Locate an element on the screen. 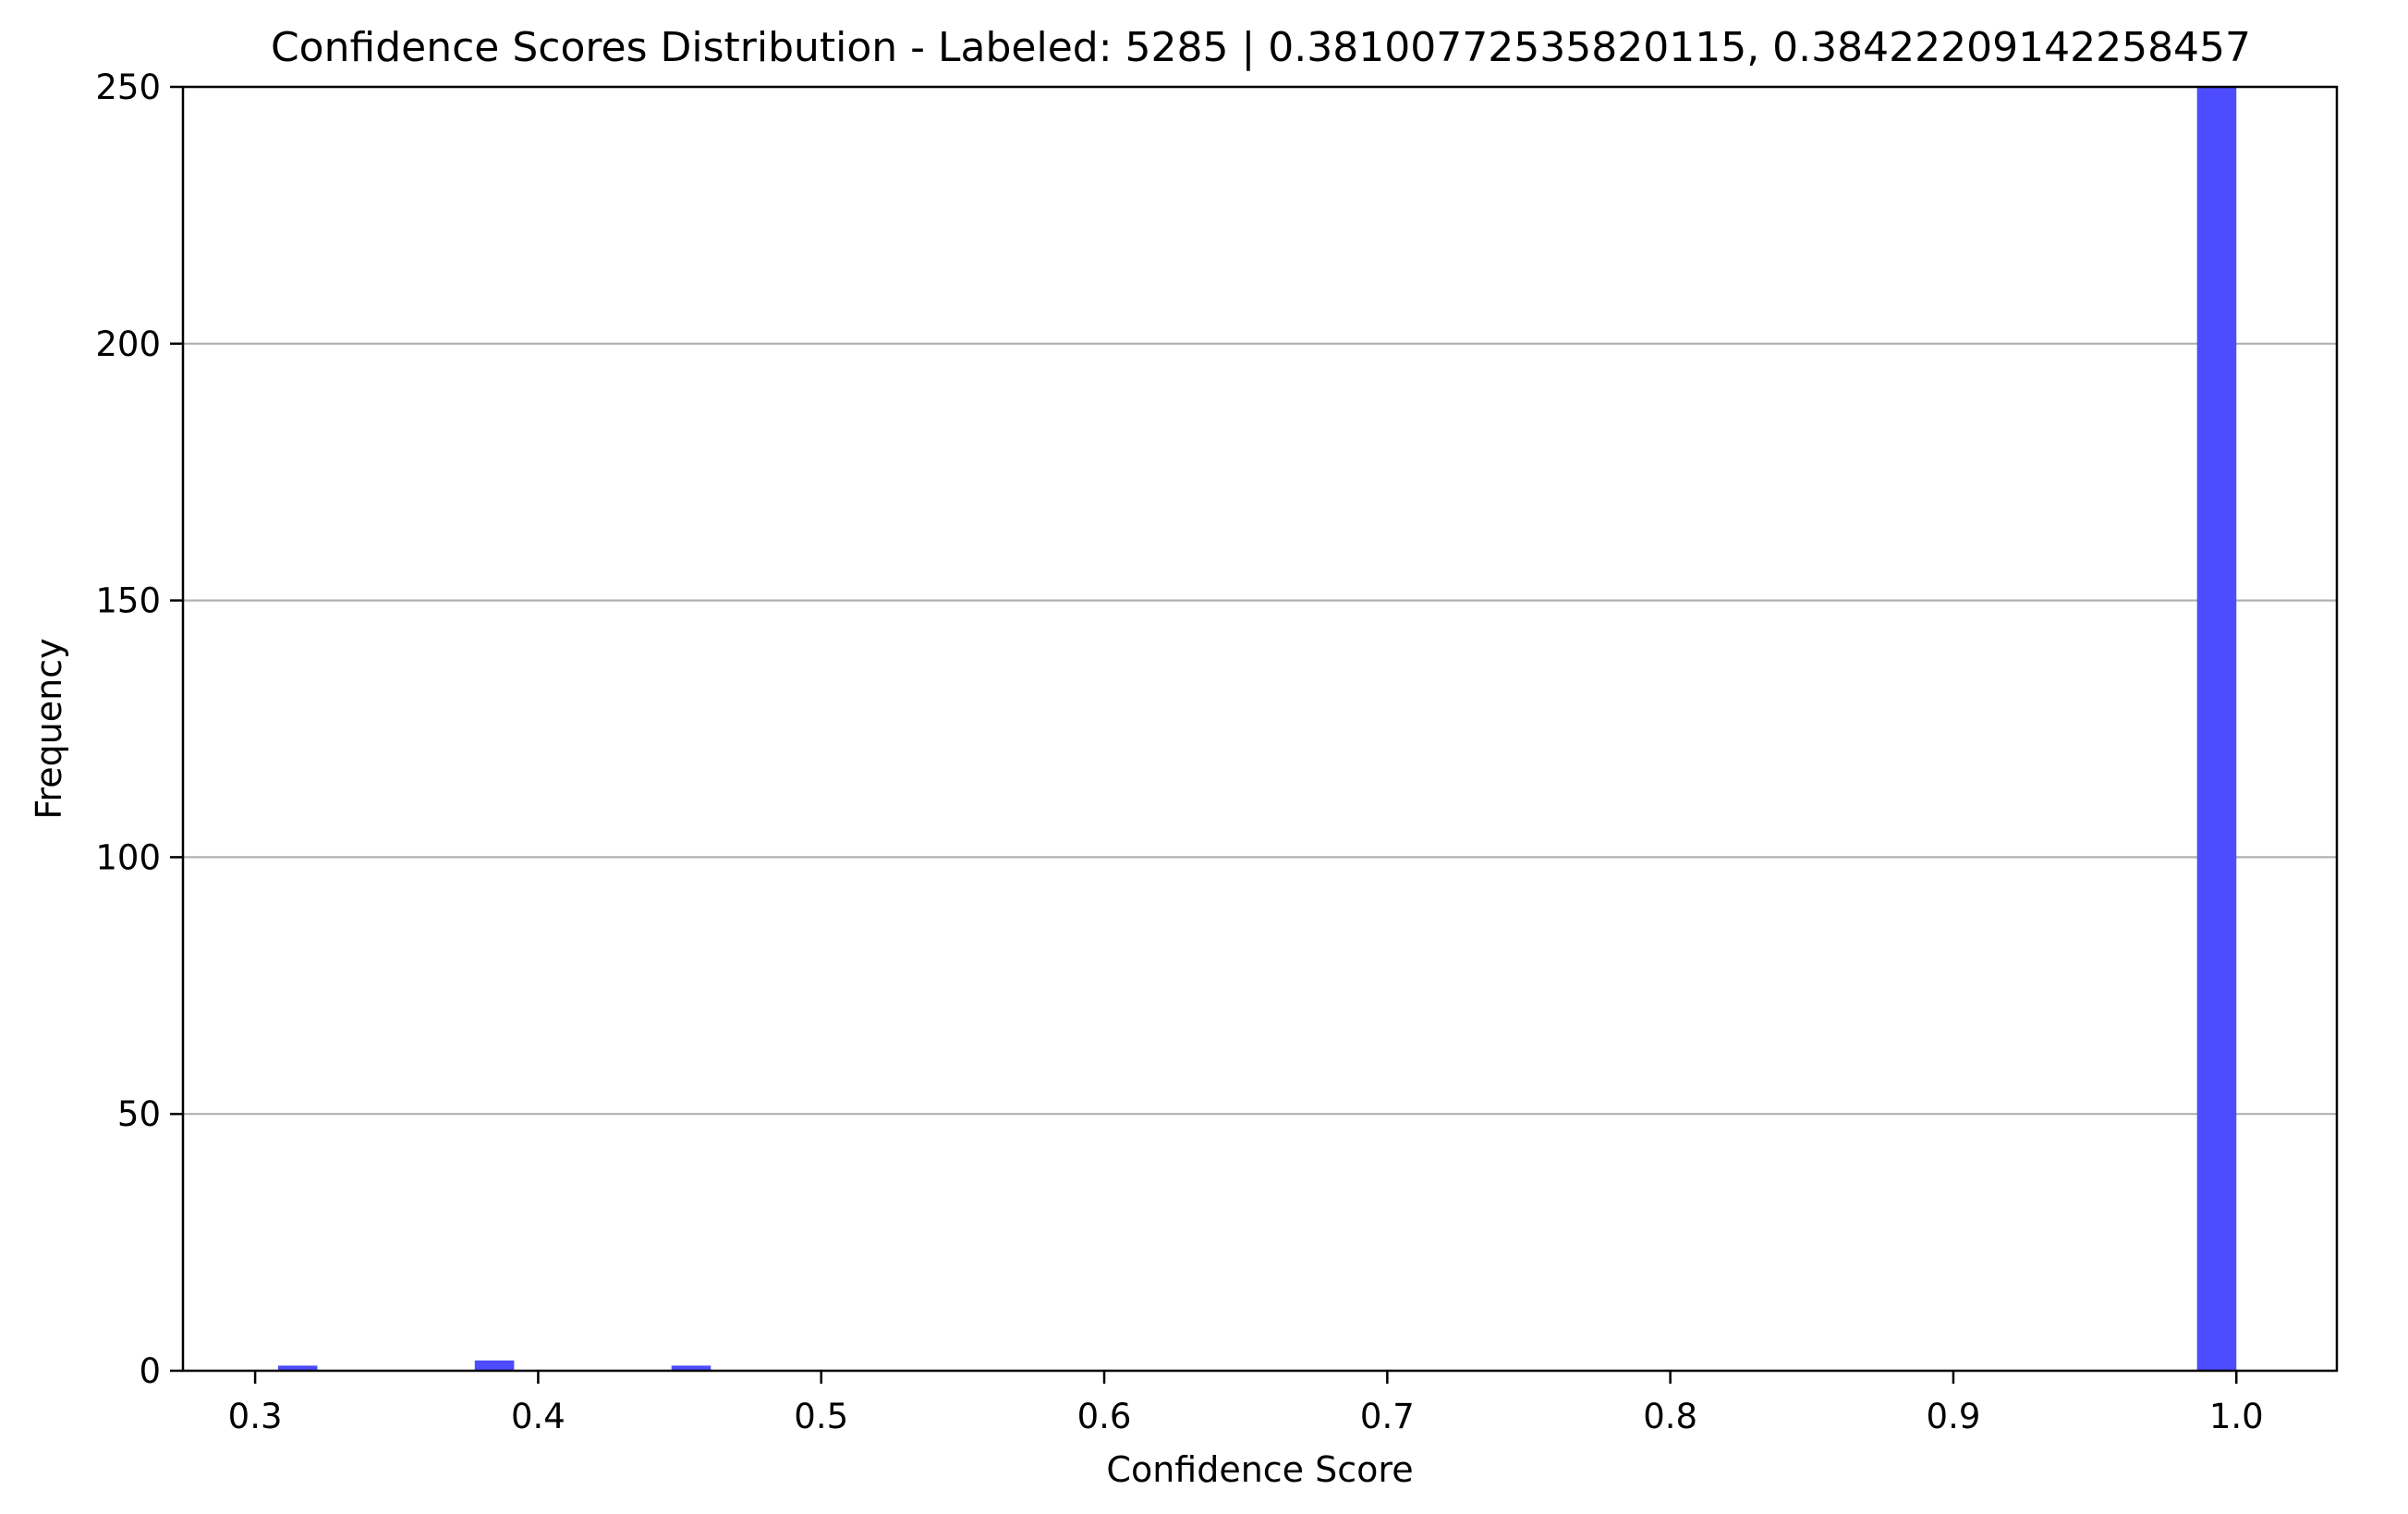 This screenshot has width=2408, height=1514. x-tick-label: 0.7 is located at coordinates (1387, 1416).